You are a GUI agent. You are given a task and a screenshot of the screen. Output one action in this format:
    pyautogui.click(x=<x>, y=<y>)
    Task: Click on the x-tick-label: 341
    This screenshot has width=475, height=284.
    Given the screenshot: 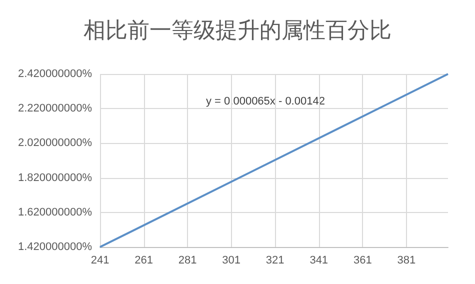 What is the action you would take?
    pyautogui.click(x=319, y=260)
    